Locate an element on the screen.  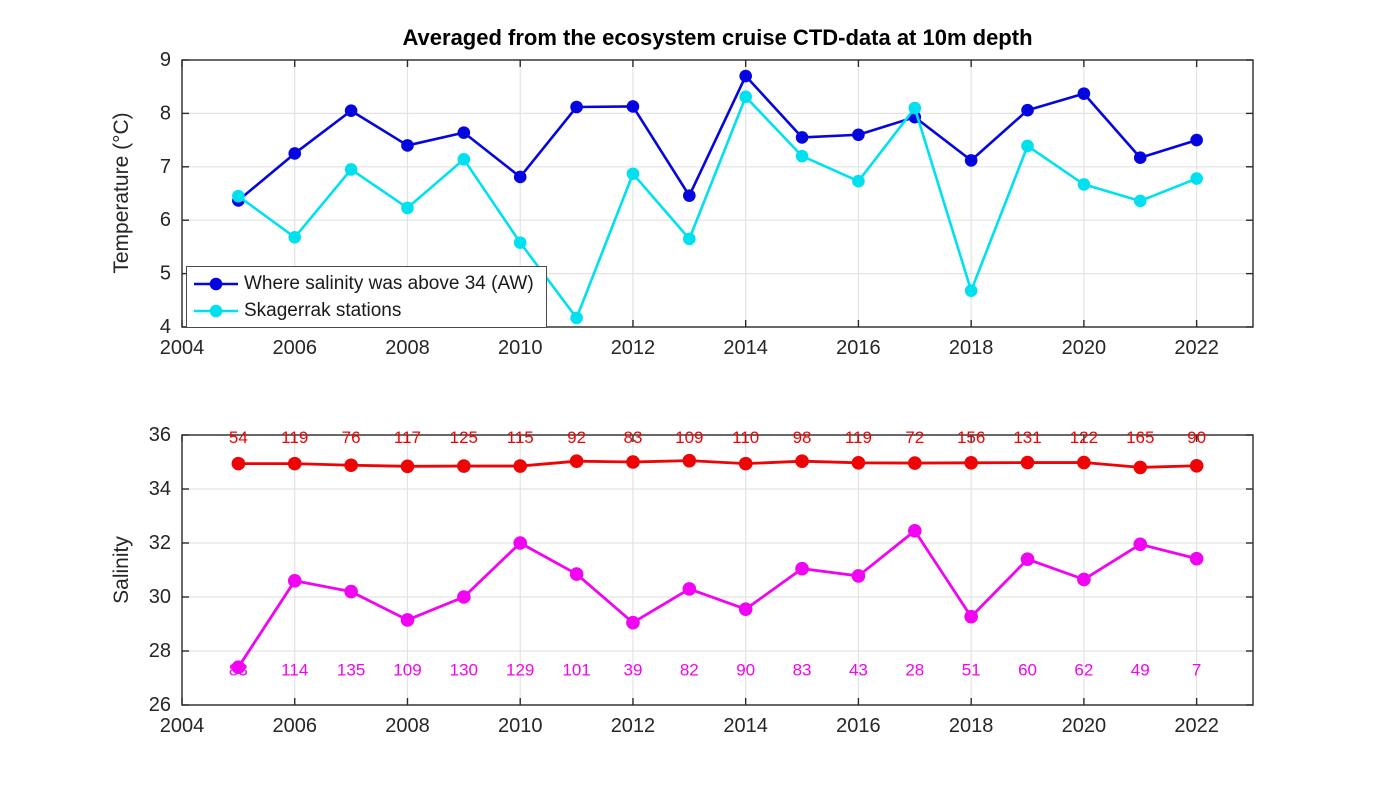
legend-dot-swatch is located at coordinates (216, 283).